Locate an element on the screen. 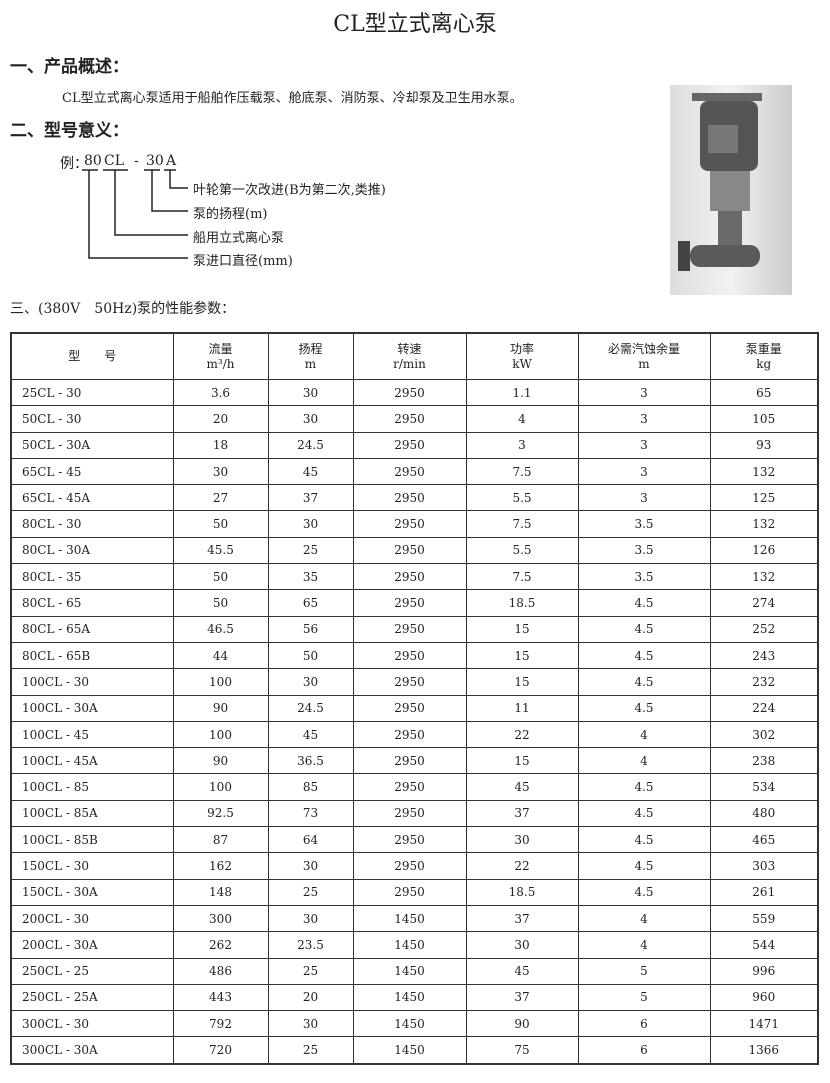  table-row: 100CL - 85B 87 64 2950 30 4.5 465 is located at coordinates (414, 840).